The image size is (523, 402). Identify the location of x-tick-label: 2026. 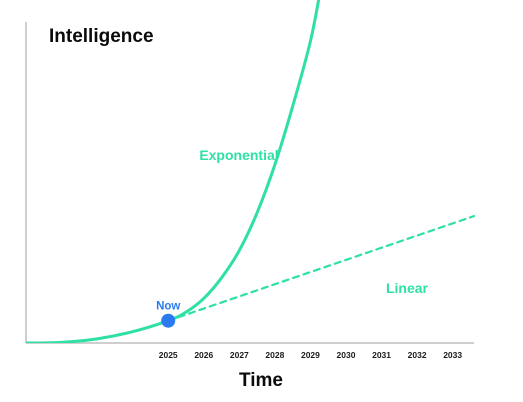
(203, 355).